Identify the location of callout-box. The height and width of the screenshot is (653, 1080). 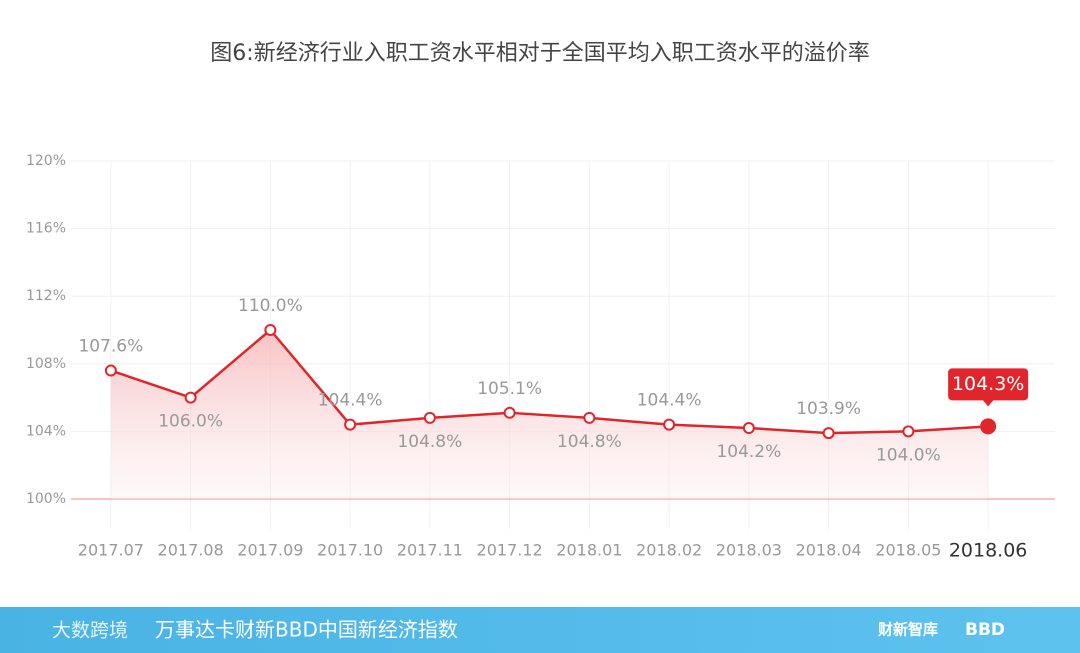
(988, 384).